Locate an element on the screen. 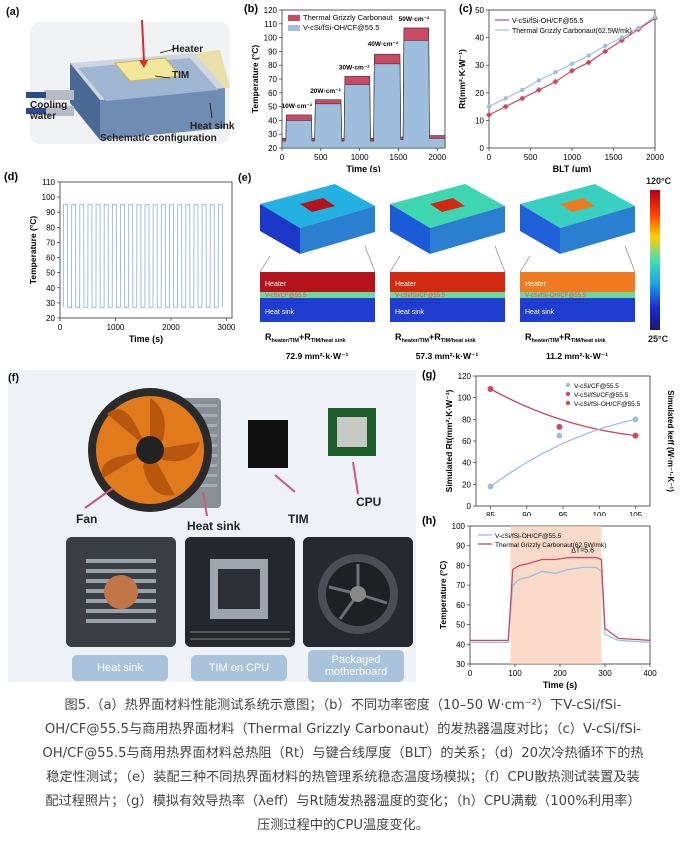 The width and height of the screenshot is (686, 852). power-density-annotation: 10W·cm⁻² is located at coordinates (296, 106).